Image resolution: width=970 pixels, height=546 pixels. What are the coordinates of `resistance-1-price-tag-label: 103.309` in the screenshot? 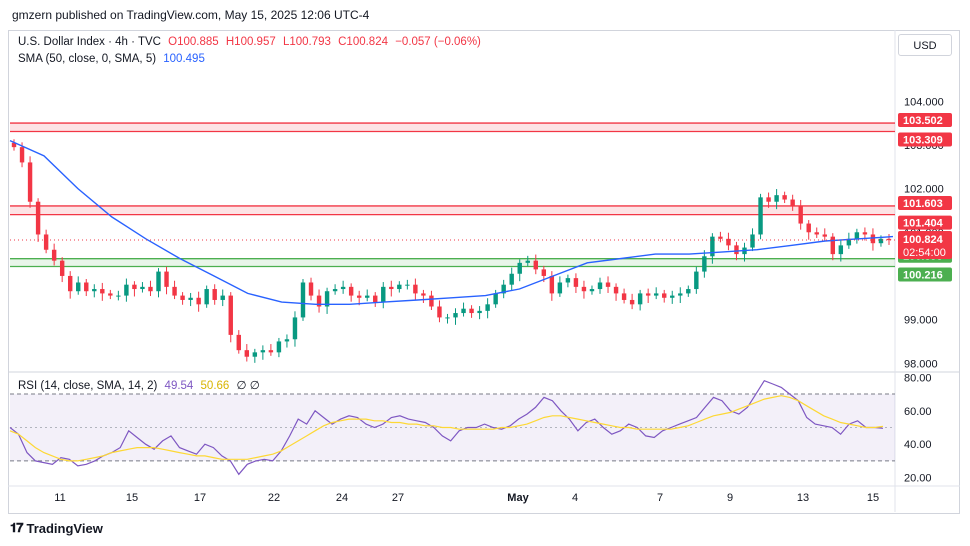 It's located at (923, 140).